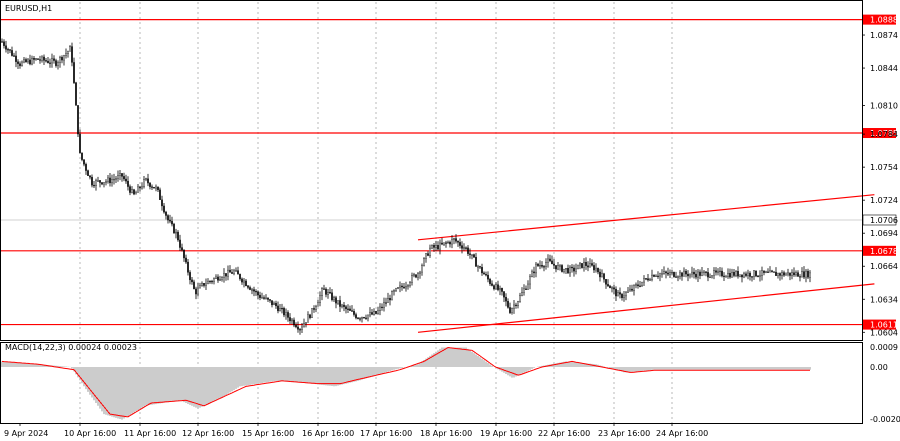  What do you see at coordinates (328, 433) in the screenshot?
I see `time-label: 16 Apr 16:00` at bounding box center [328, 433].